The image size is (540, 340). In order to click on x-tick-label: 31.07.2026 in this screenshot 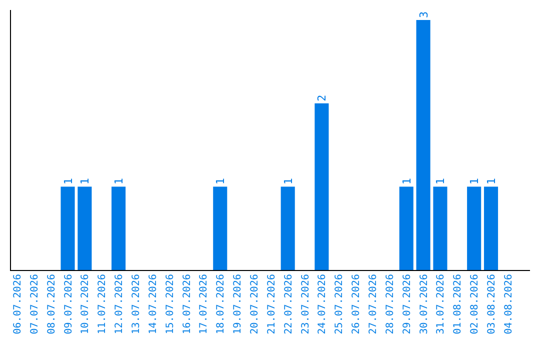, I will do `click(441, 304)`.